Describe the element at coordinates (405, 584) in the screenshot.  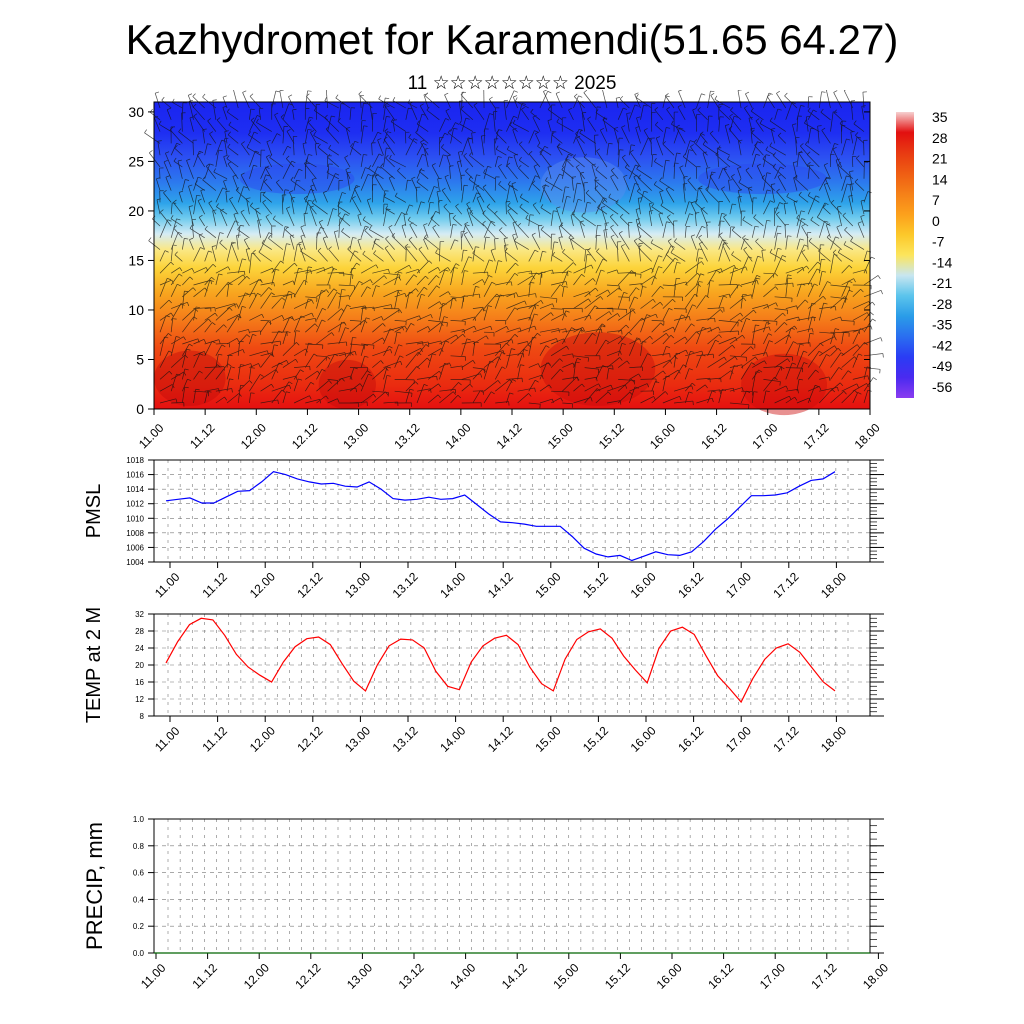
I see `x-tick-label: 13.12` at that location.